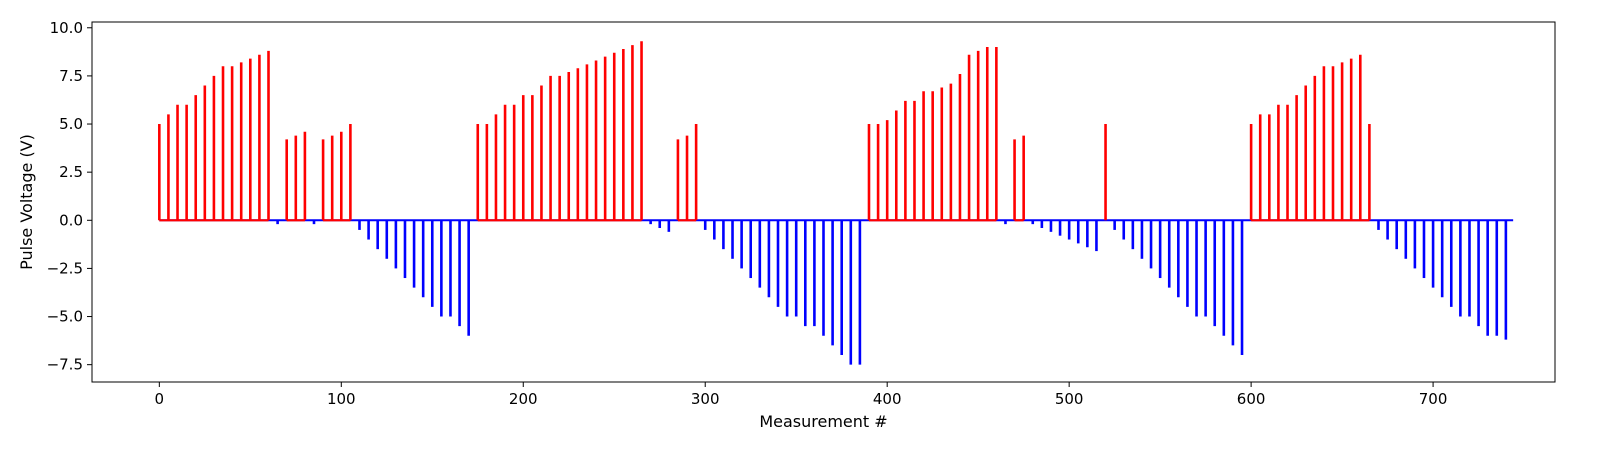 Image resolution: width=1600 pixels, height=450 pixels. What do you see at coordinates (341, 399) in the screenshot?
I see `x-tick-label: 100` at bounding box center [341, 399].